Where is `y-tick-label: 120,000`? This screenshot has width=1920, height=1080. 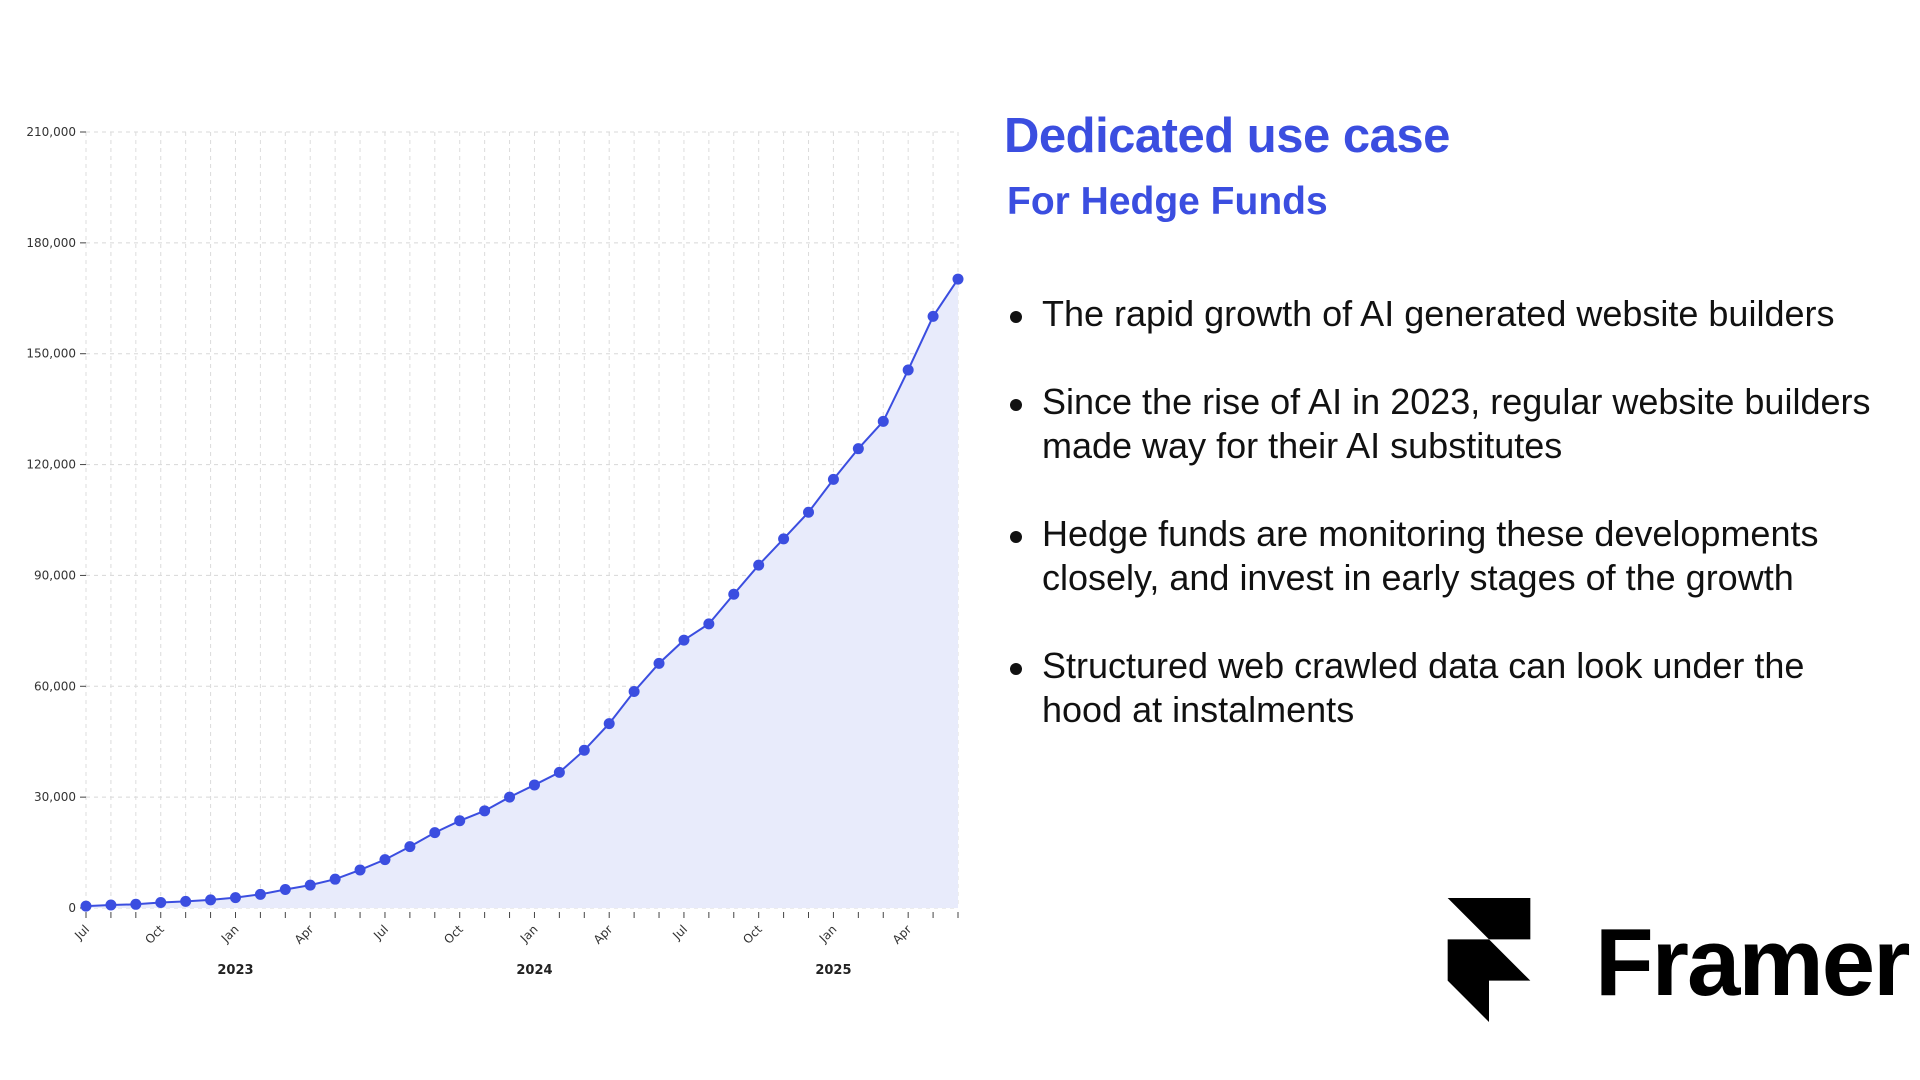 y-tick-label: 120,000 is located at coordinates (51, 465).